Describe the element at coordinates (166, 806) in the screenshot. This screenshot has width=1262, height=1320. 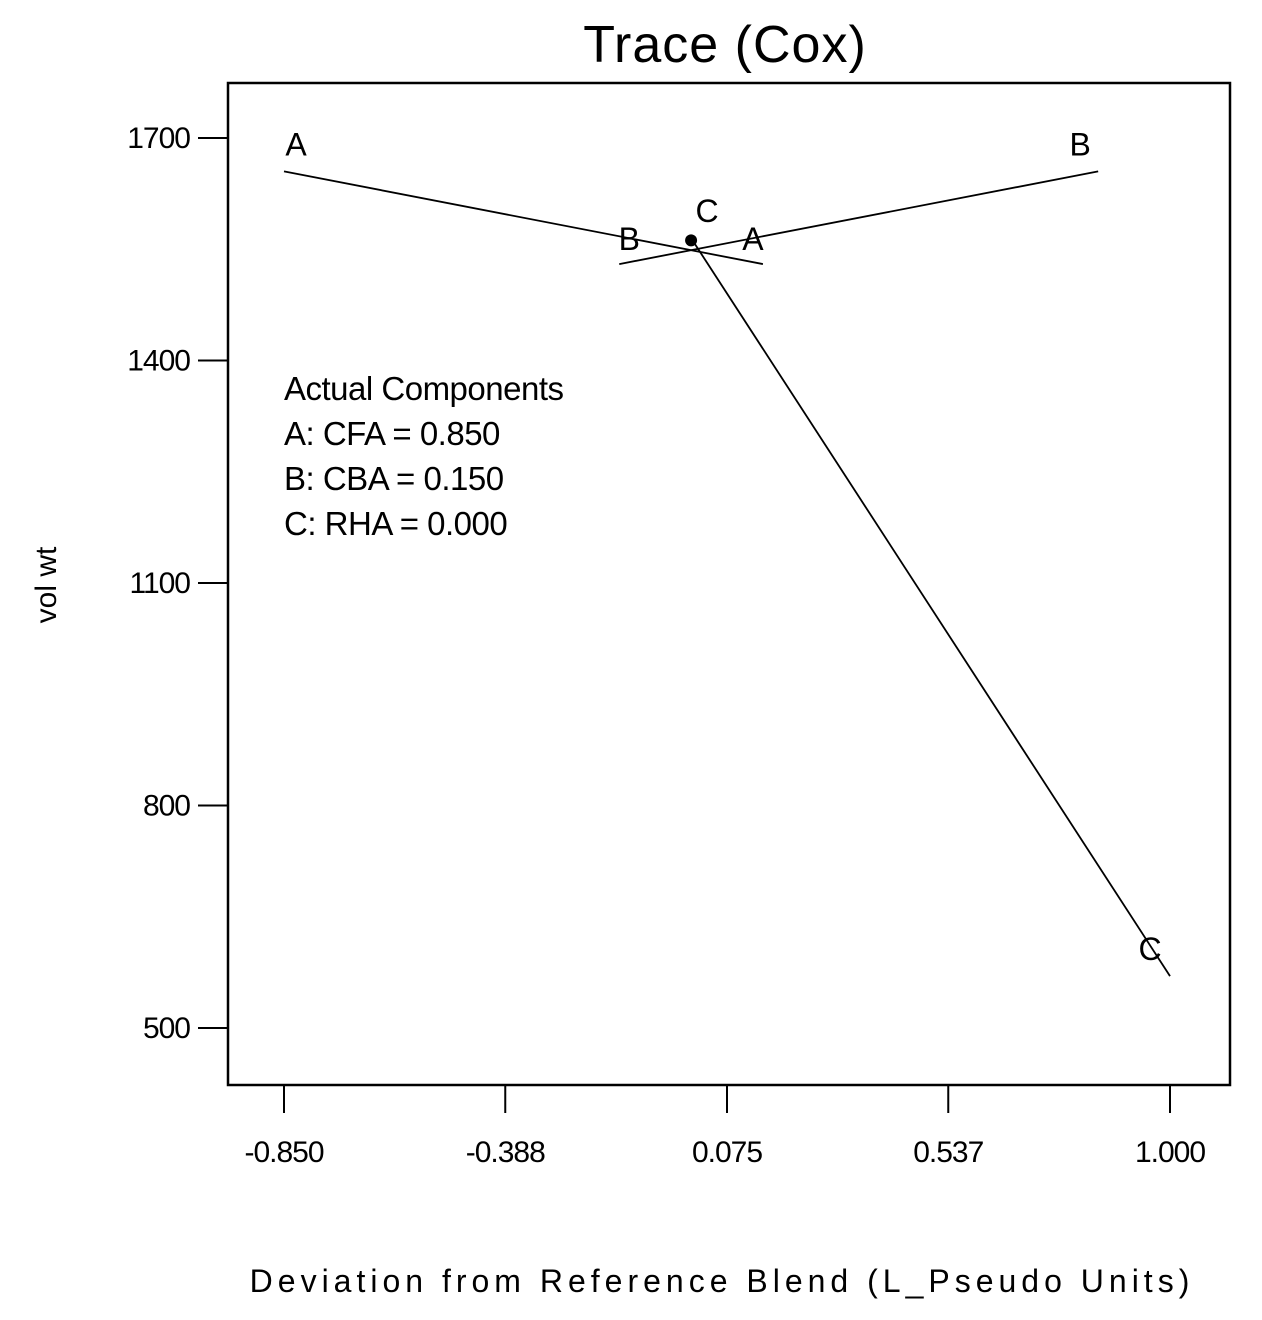
I see `y-tick-label-3: 800` at that location.